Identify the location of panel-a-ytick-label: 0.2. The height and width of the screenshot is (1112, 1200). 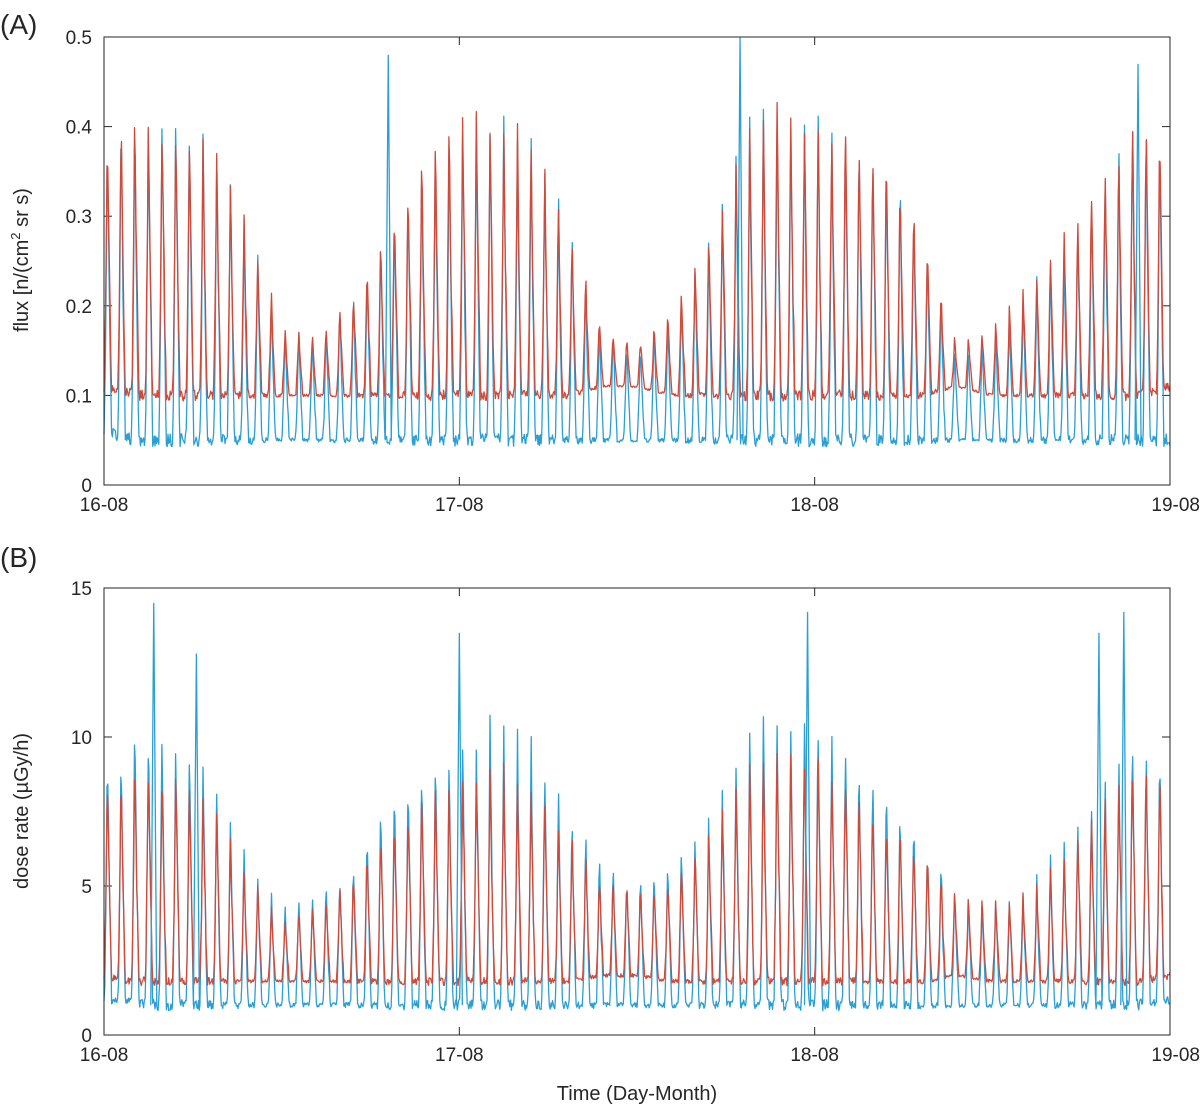
(79, 307).